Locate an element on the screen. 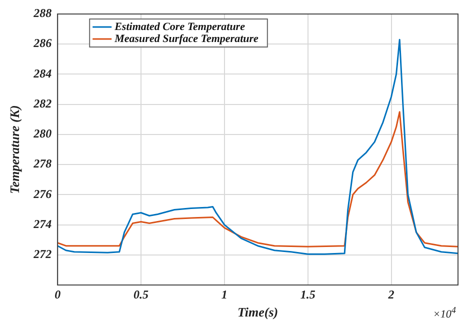 The width and height of the screenshot is (474, 327). y-tick-label: 286 is located at coordinates (42, 43).